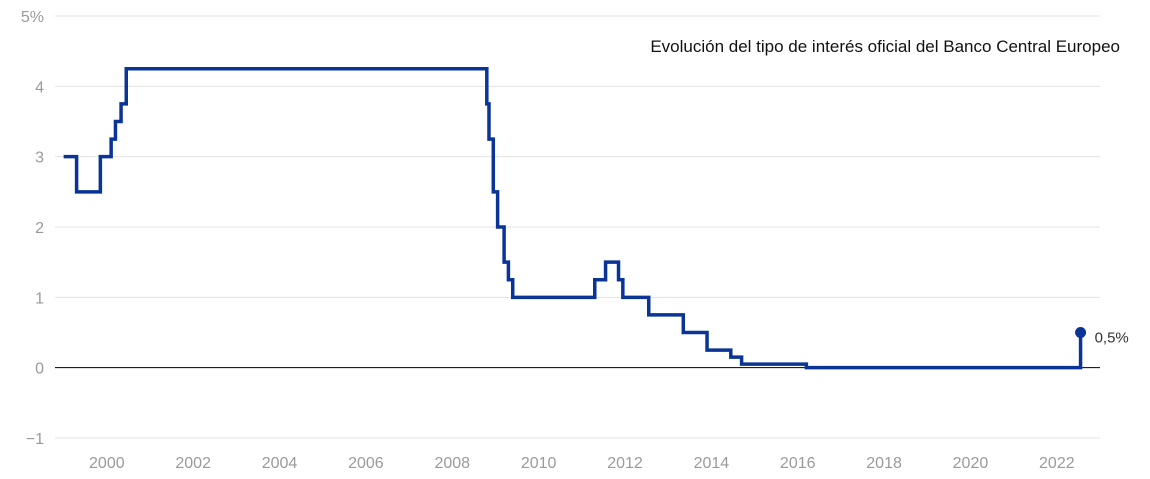  I want to click on x-tick-label-4: 2008, so click(452, 463).